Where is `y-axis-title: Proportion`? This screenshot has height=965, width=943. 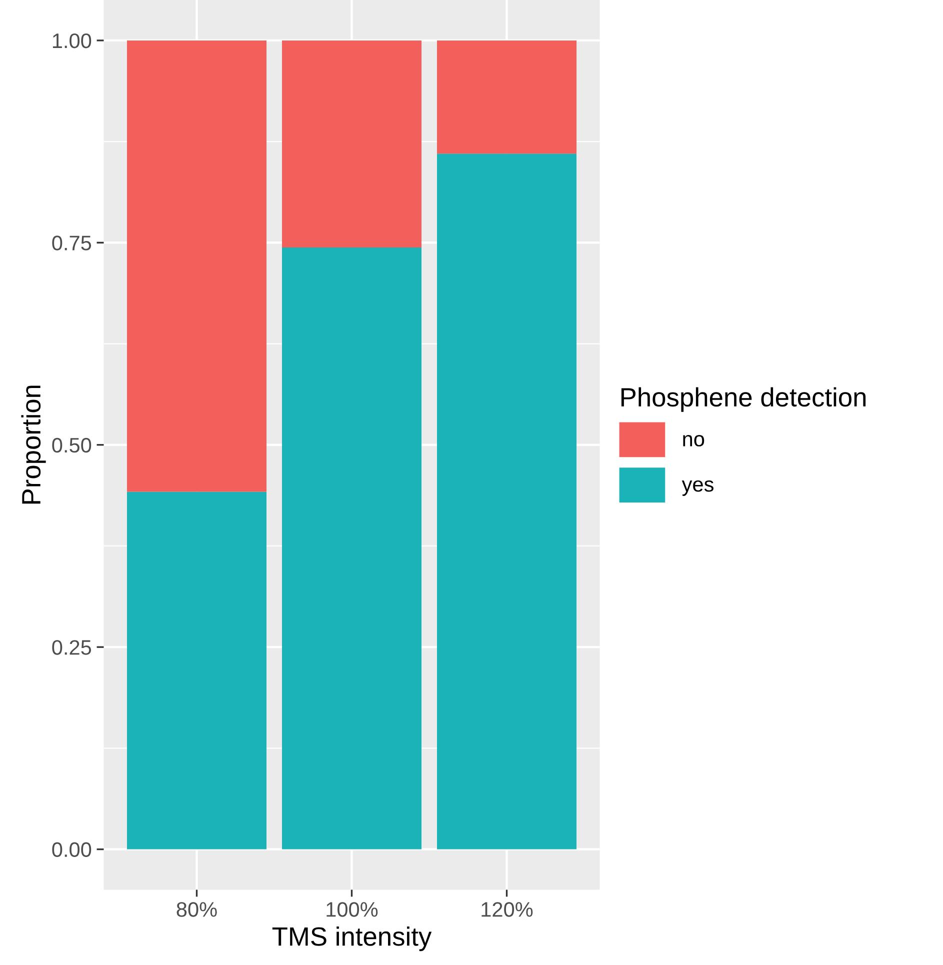 y-axis-title: Proportion is located at coordinates (33, 445).